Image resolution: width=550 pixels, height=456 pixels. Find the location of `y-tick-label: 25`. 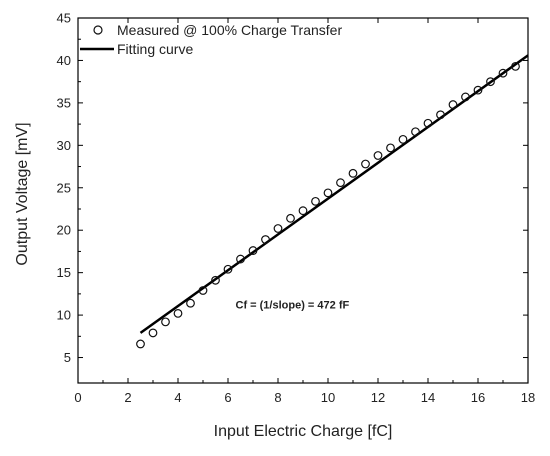

y-tick-label: 25 is located at coordinates (64, 187).